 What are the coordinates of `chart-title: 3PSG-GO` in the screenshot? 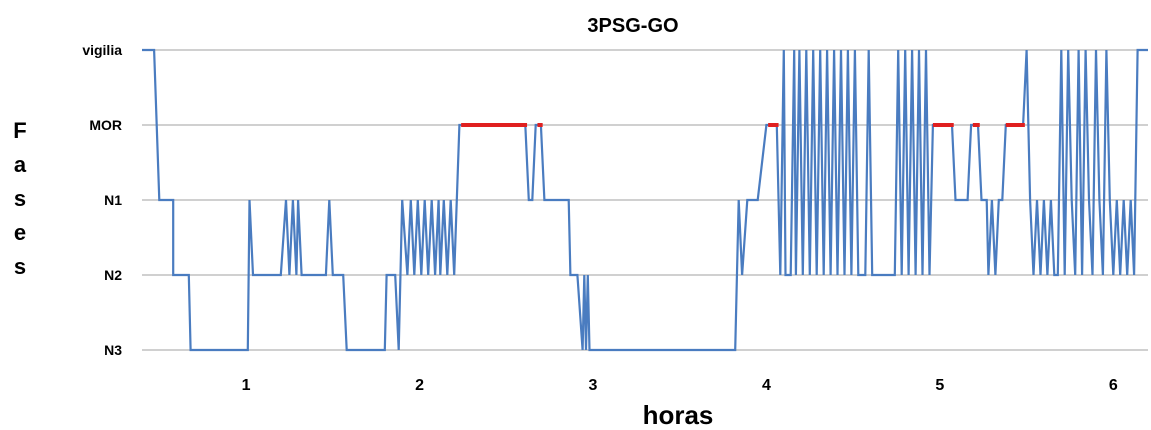 It's located at (632, 26).